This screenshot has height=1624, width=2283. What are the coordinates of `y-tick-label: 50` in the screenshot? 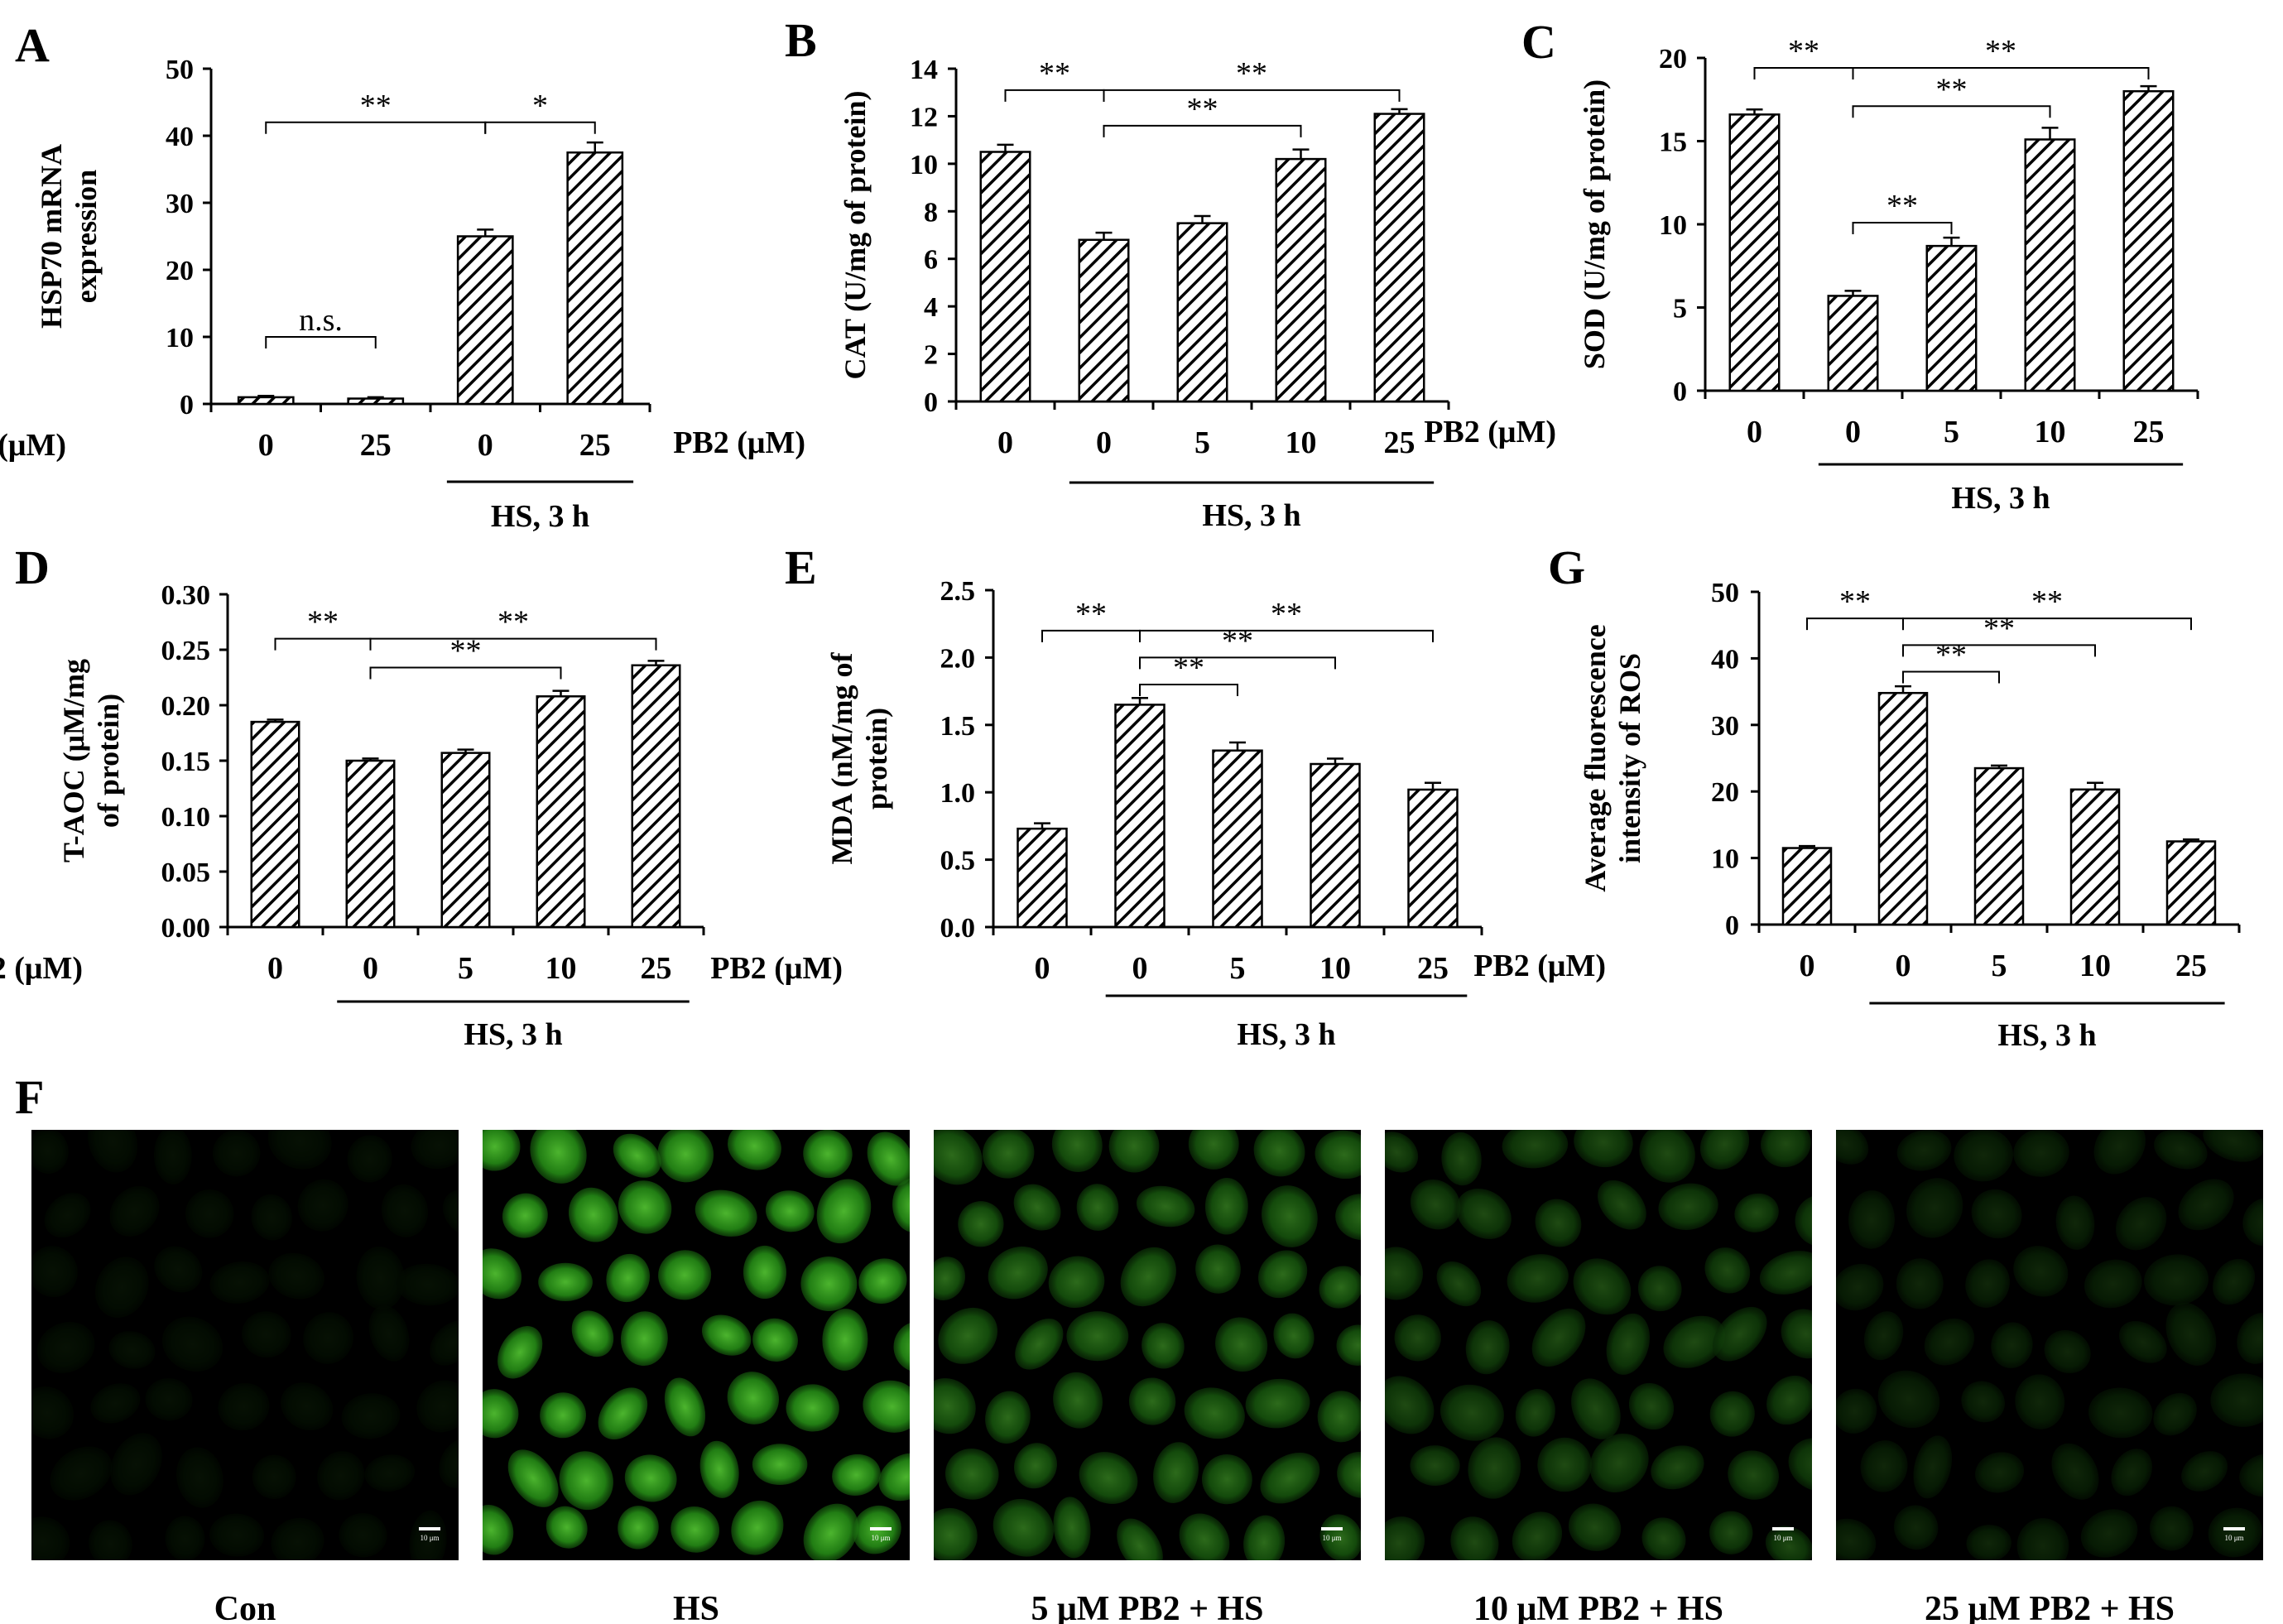 It's located at (180, 70).